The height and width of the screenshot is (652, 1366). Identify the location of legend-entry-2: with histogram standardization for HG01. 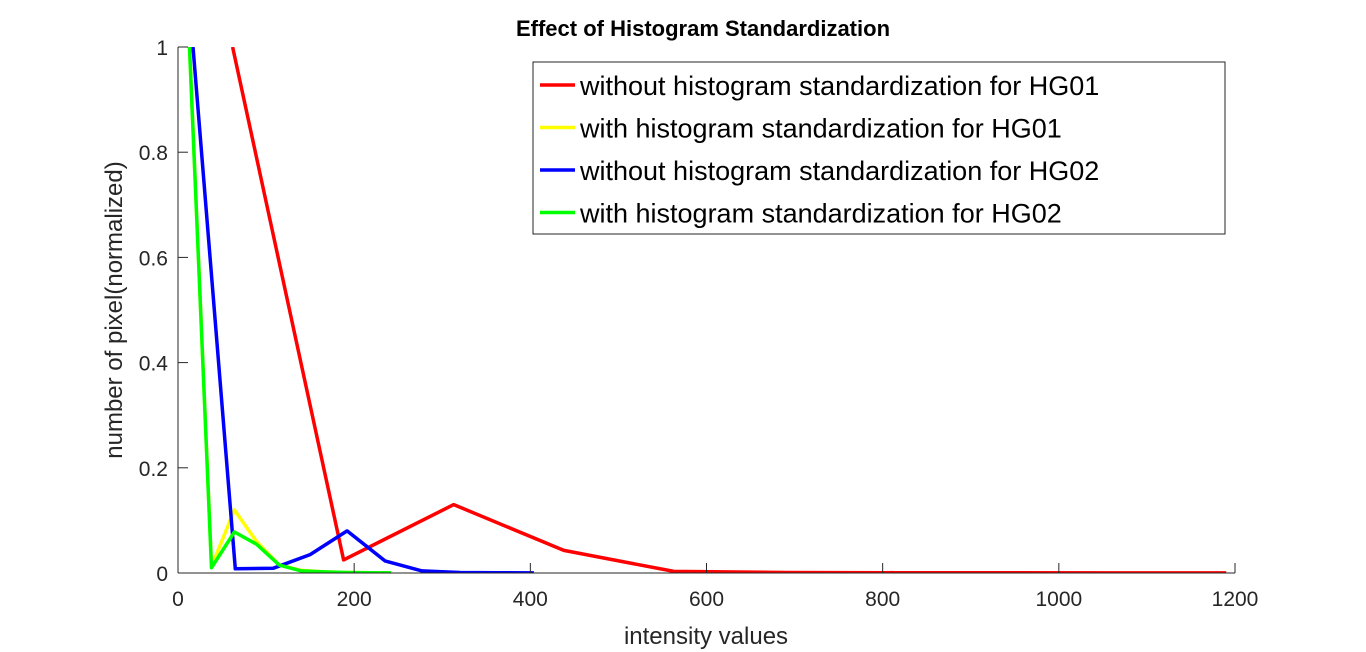
(820, 129).